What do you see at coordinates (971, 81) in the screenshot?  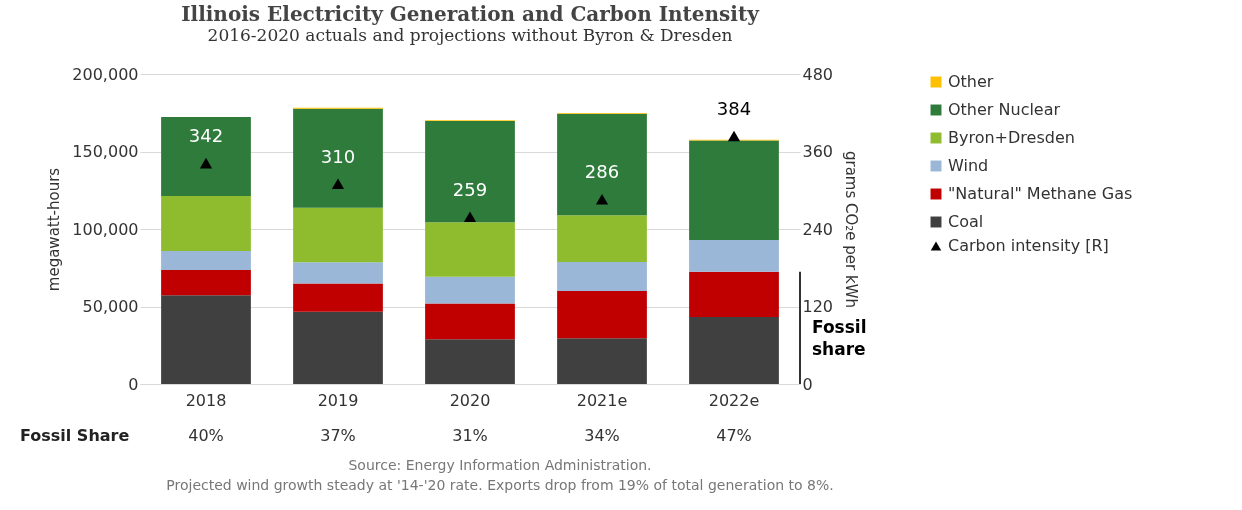 I see `legend-label: Other` at bounding box center [971, 81].